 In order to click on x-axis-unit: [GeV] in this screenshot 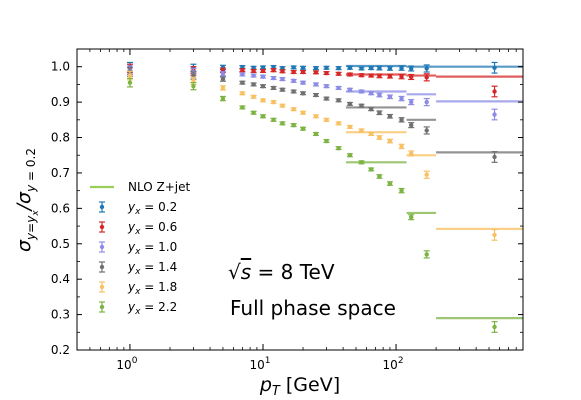, I will do `click(310, 385)`.